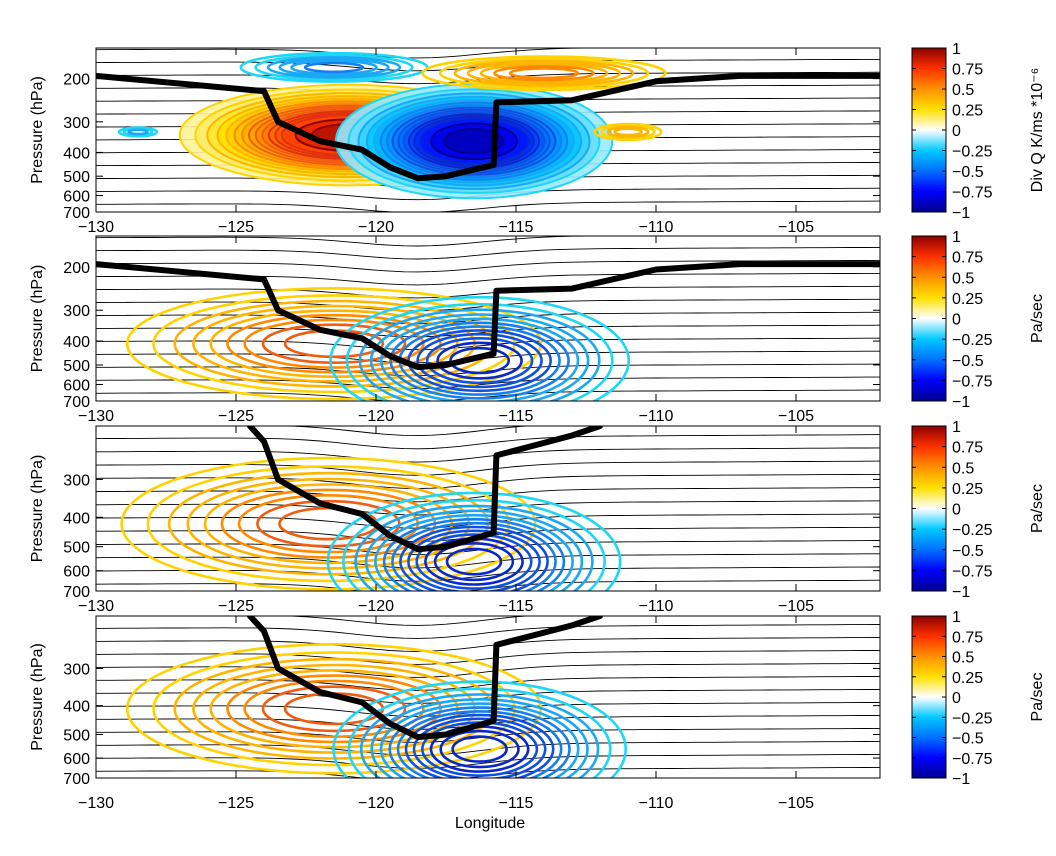 Image resolution: width=1056 pixels, height=856 pixels. What do you see at coordinates (76, 80) in the screenshot?
I see `y-tick-label: 200` at bounding box center [76, 80].